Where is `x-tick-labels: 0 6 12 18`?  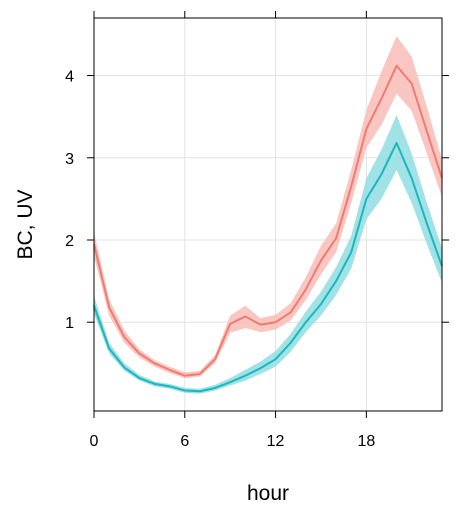 x-tick-labels: 0 6 12 18 is located at coordinates (233, 441).